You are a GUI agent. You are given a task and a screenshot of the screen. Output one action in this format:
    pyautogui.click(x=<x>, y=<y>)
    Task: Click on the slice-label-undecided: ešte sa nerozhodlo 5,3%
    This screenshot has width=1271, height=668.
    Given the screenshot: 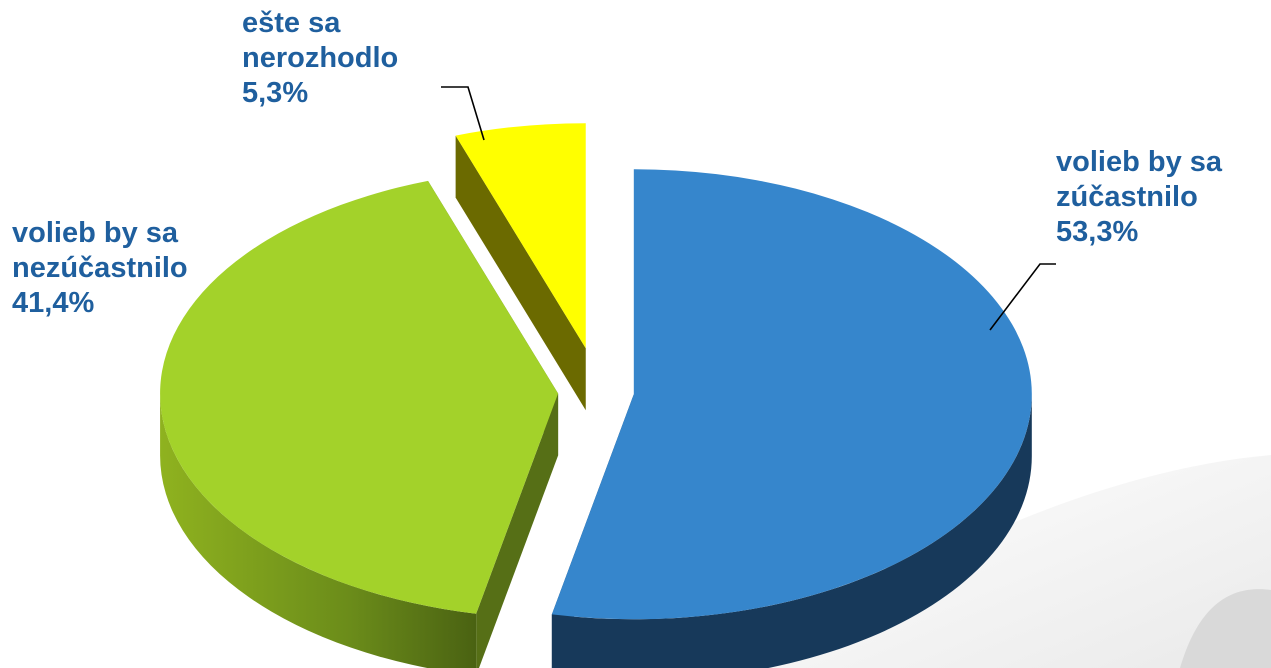 What is the action you would take?
    pyautogui.click(x=320, y=58)
    